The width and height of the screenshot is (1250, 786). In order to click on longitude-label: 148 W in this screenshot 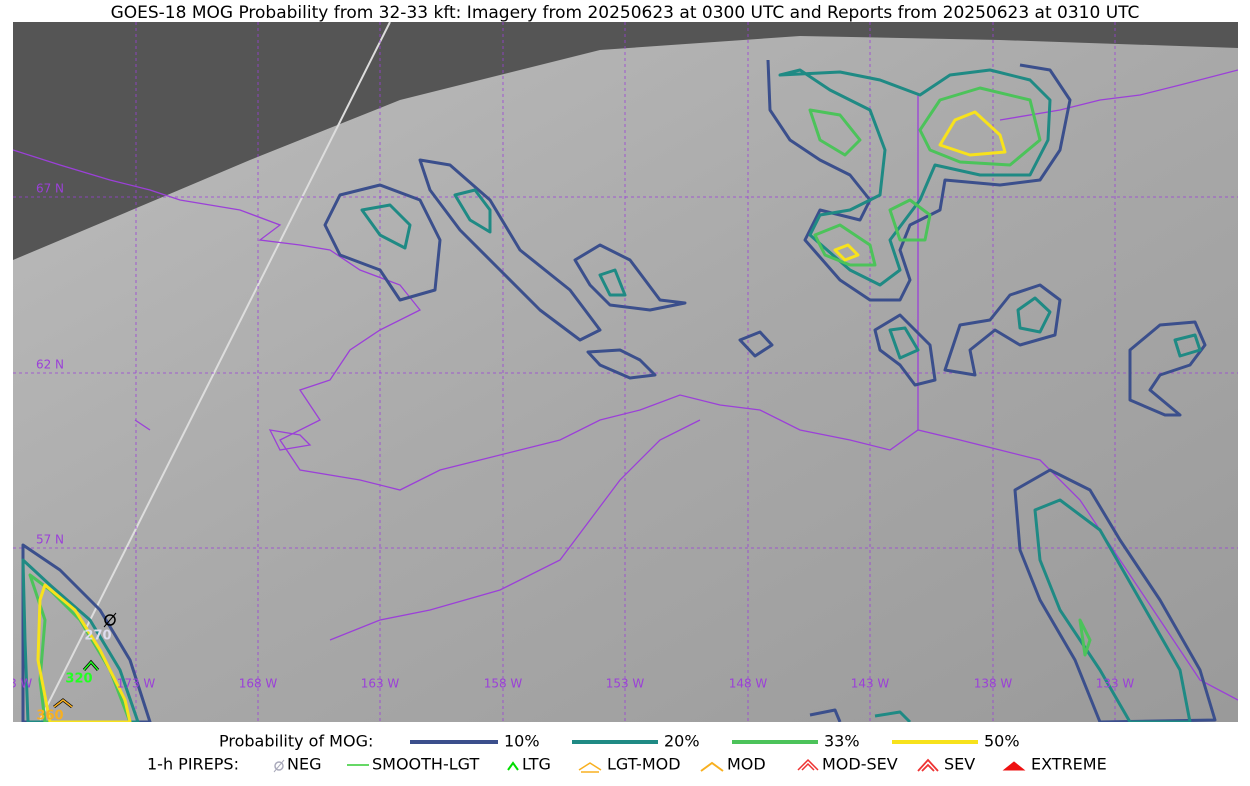, I will do `click(748, 684)`.